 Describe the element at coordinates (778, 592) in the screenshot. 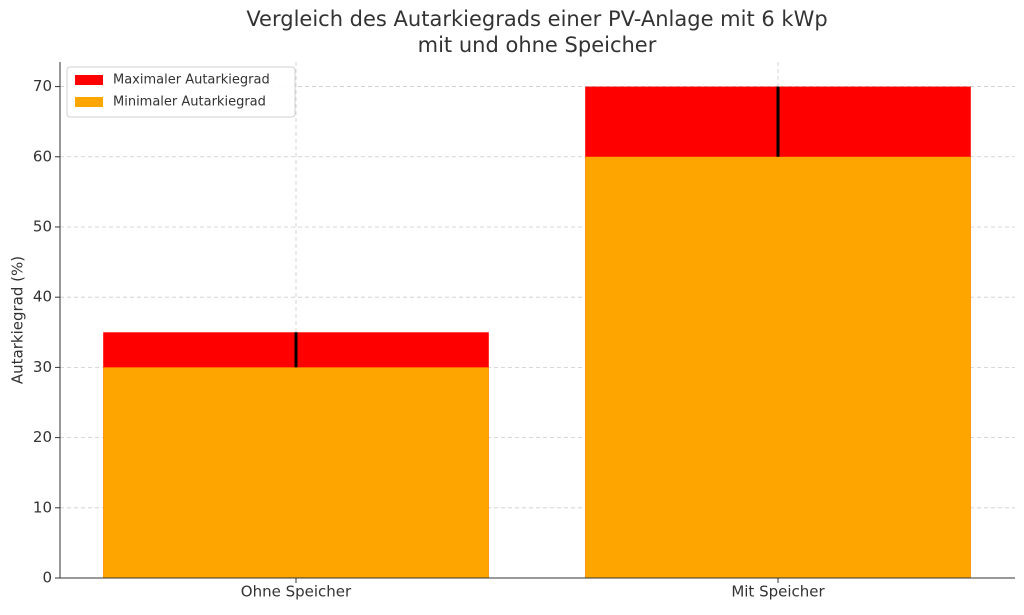

I see `x-tick-label: Mit Speicher` at that location.